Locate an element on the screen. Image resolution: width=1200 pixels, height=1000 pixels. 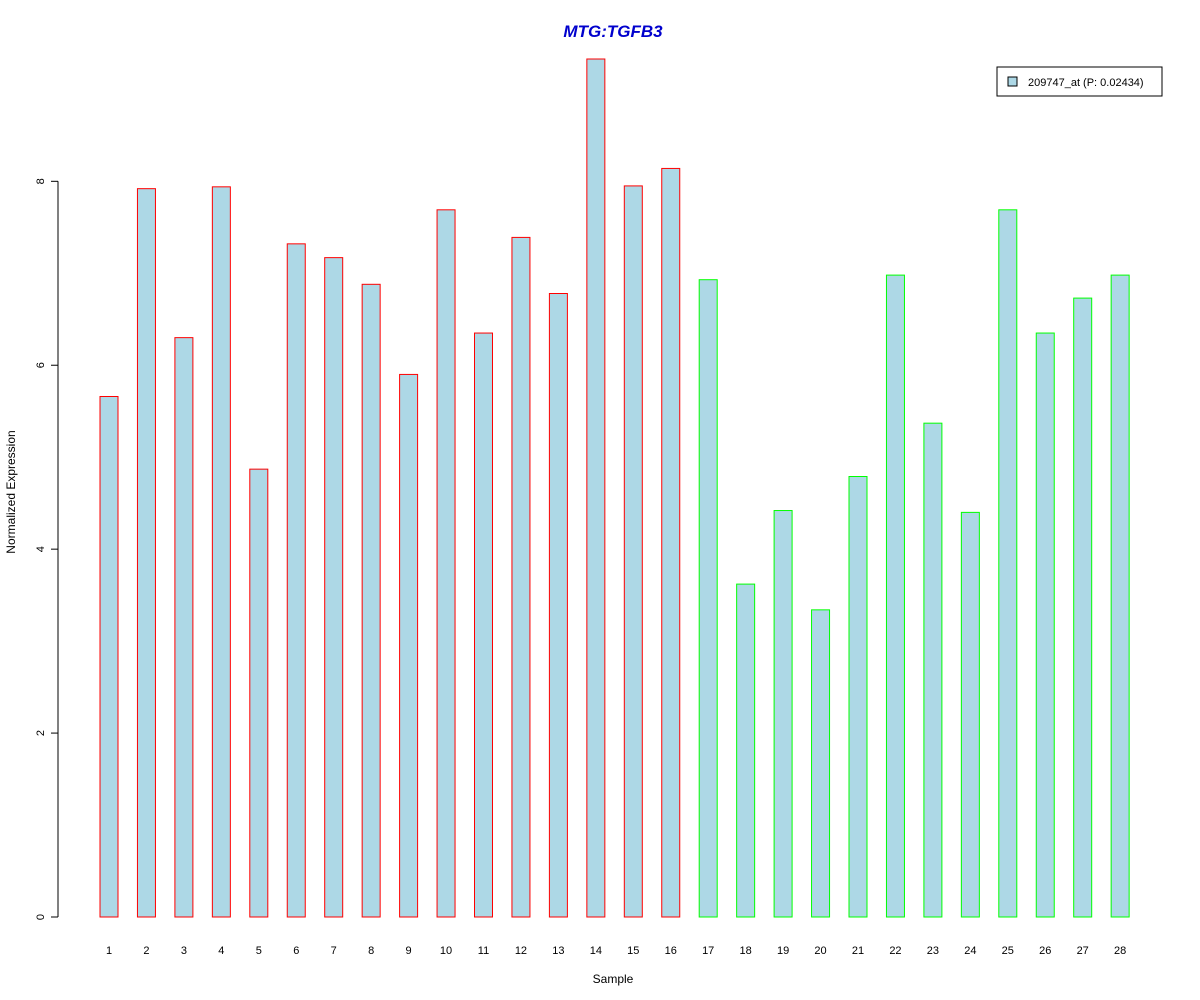
legend-swatch is located at coordinates (1012, 81).